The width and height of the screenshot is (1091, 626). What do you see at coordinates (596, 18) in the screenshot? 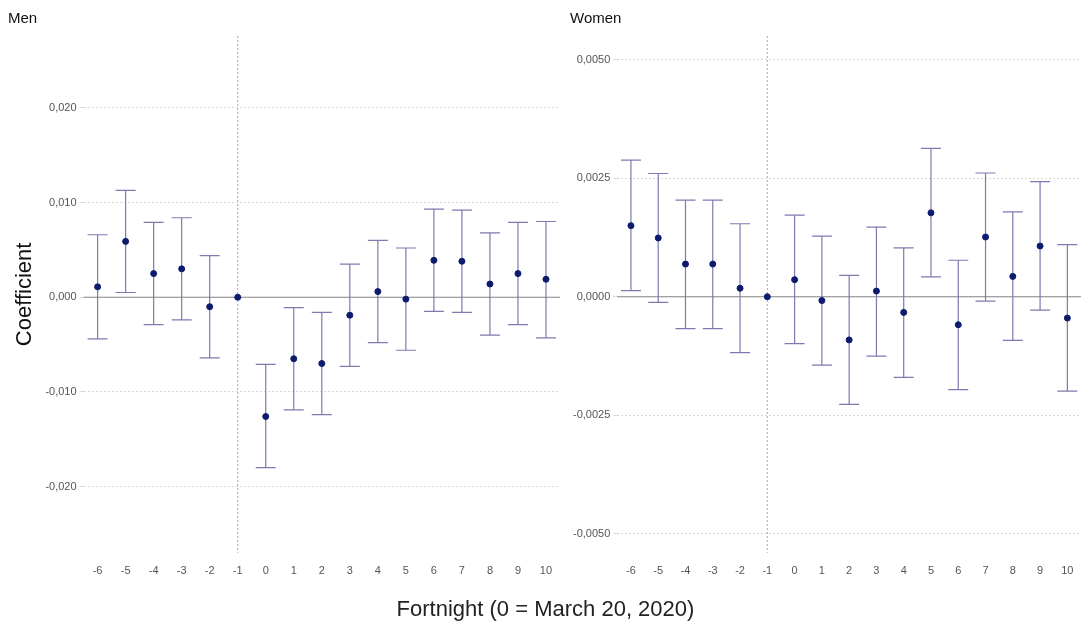
I see `chart-title: Women` at bounding box center [596, 18].